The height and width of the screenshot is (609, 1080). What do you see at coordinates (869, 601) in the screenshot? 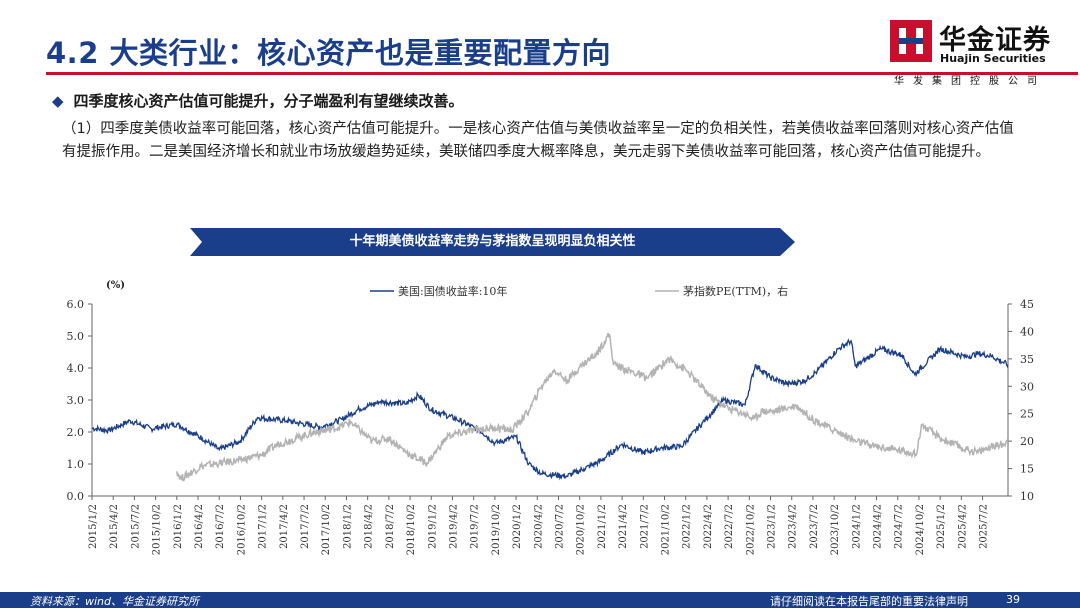
I see `legal-disclaimer: 请仔细阅读在本报告尾部的重要法律声明` at bounding box center [869, 601].